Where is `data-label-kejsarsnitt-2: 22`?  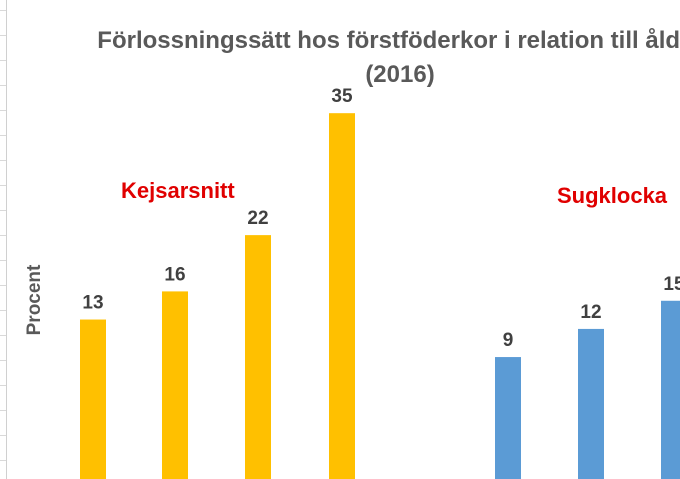
data-label-kejsarsnitt-2: 22 is located at coordinates (257, 218).